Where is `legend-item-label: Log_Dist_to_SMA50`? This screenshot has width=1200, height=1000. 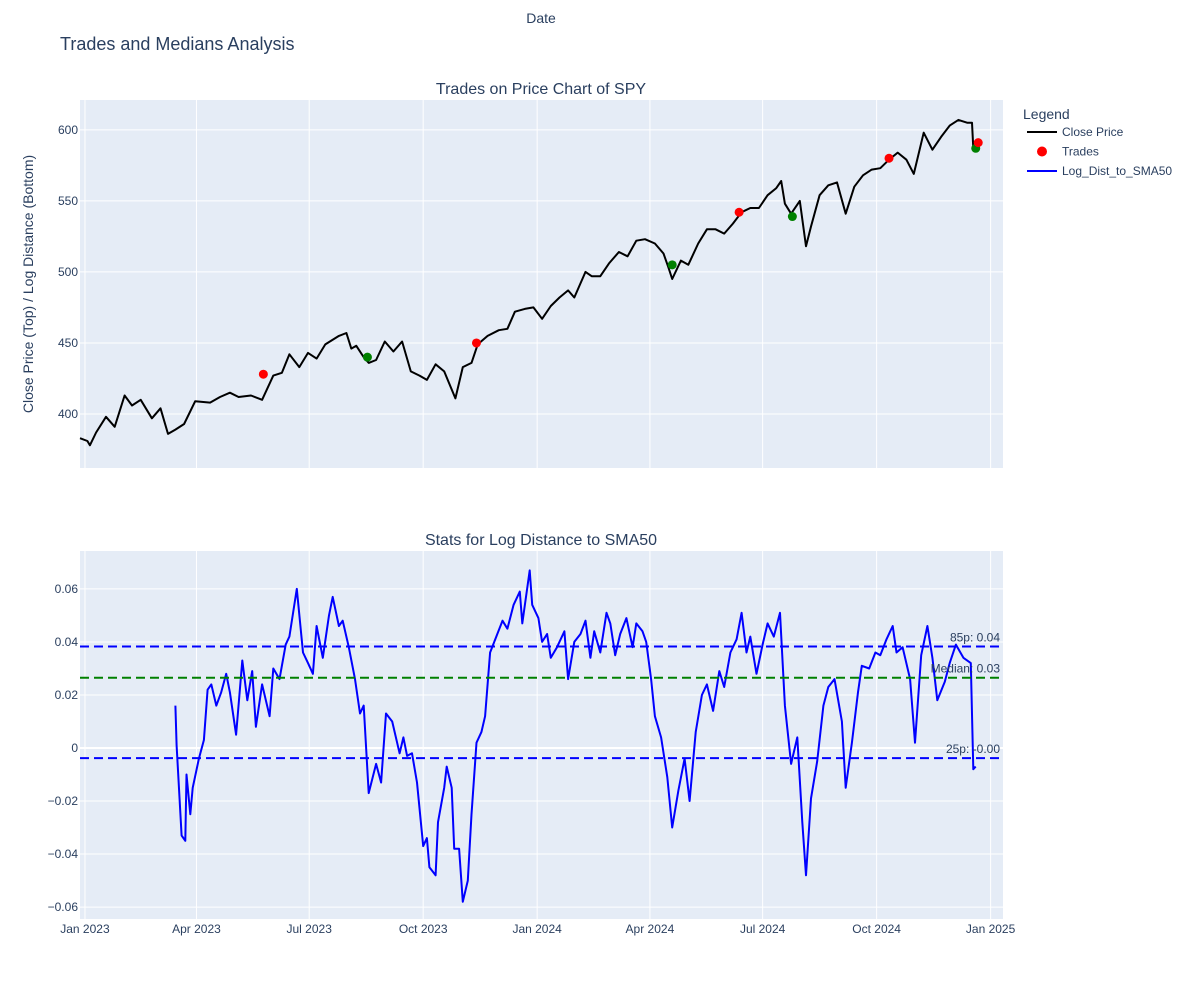
legend-item-label: Log_Dist_to_SMA50 is located at coordinates (1117, 171).